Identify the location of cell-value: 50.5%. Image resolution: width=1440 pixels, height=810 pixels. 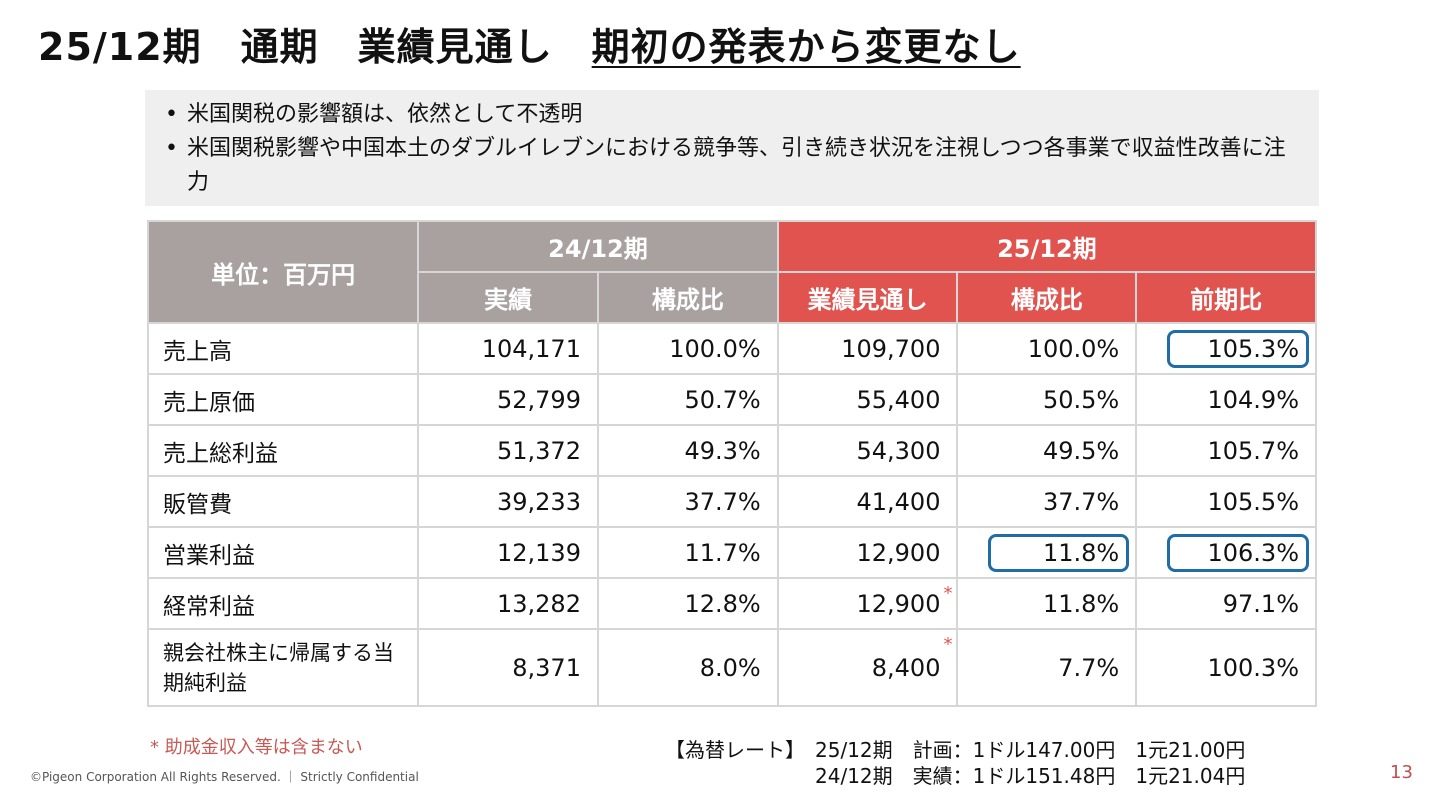
(1081, 399).